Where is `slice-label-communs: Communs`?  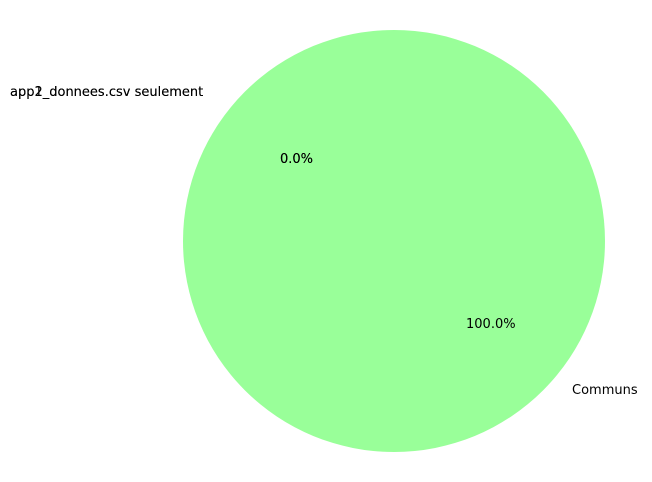
slice-label-communs: Communs is located at coordinates (605, 390).